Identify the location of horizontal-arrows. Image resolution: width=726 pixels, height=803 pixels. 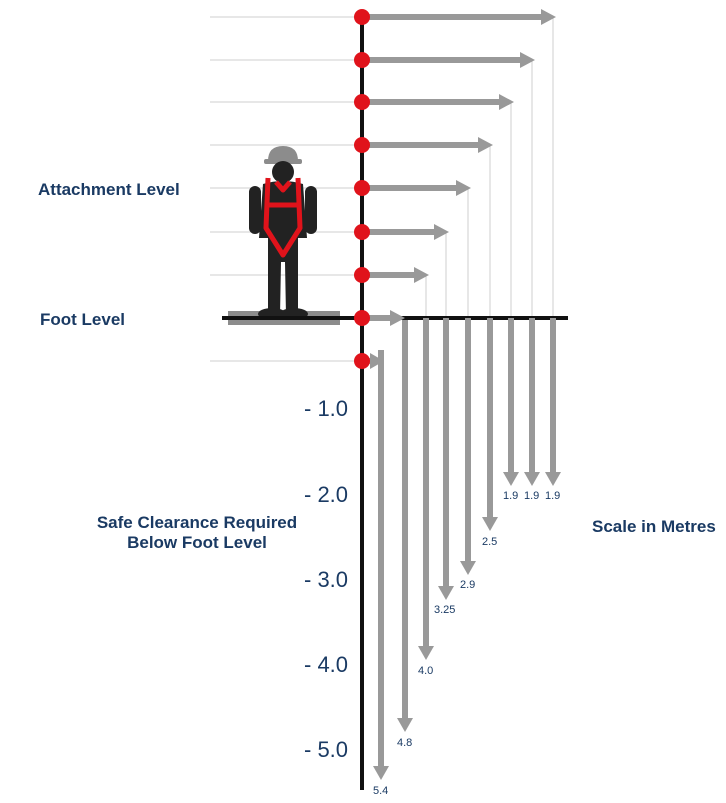
(459, 189).